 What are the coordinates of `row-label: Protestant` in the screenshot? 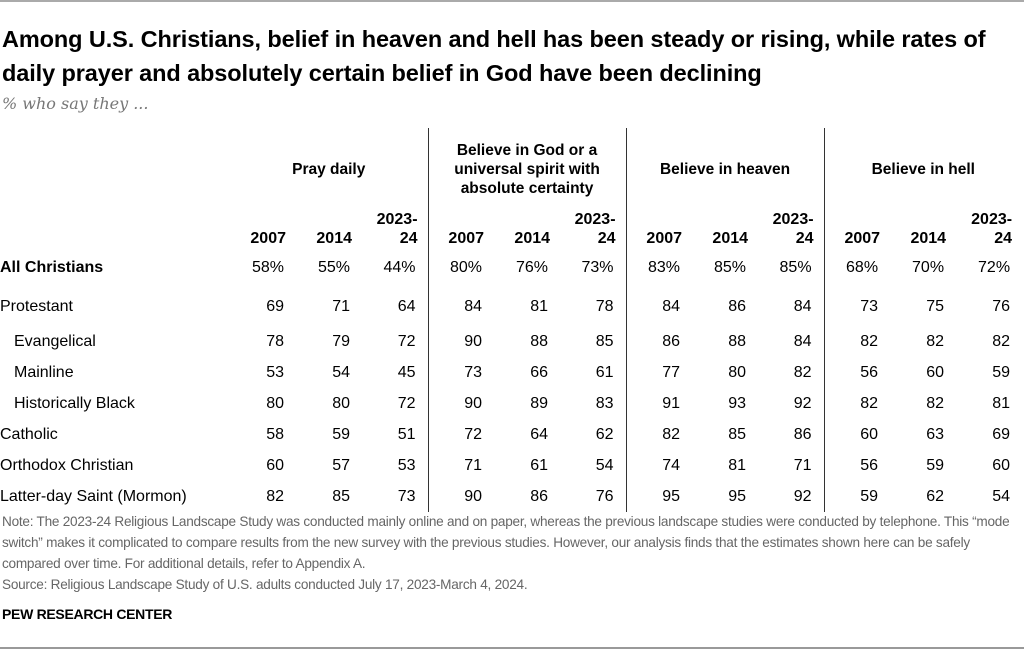 It's located at (36, 306).